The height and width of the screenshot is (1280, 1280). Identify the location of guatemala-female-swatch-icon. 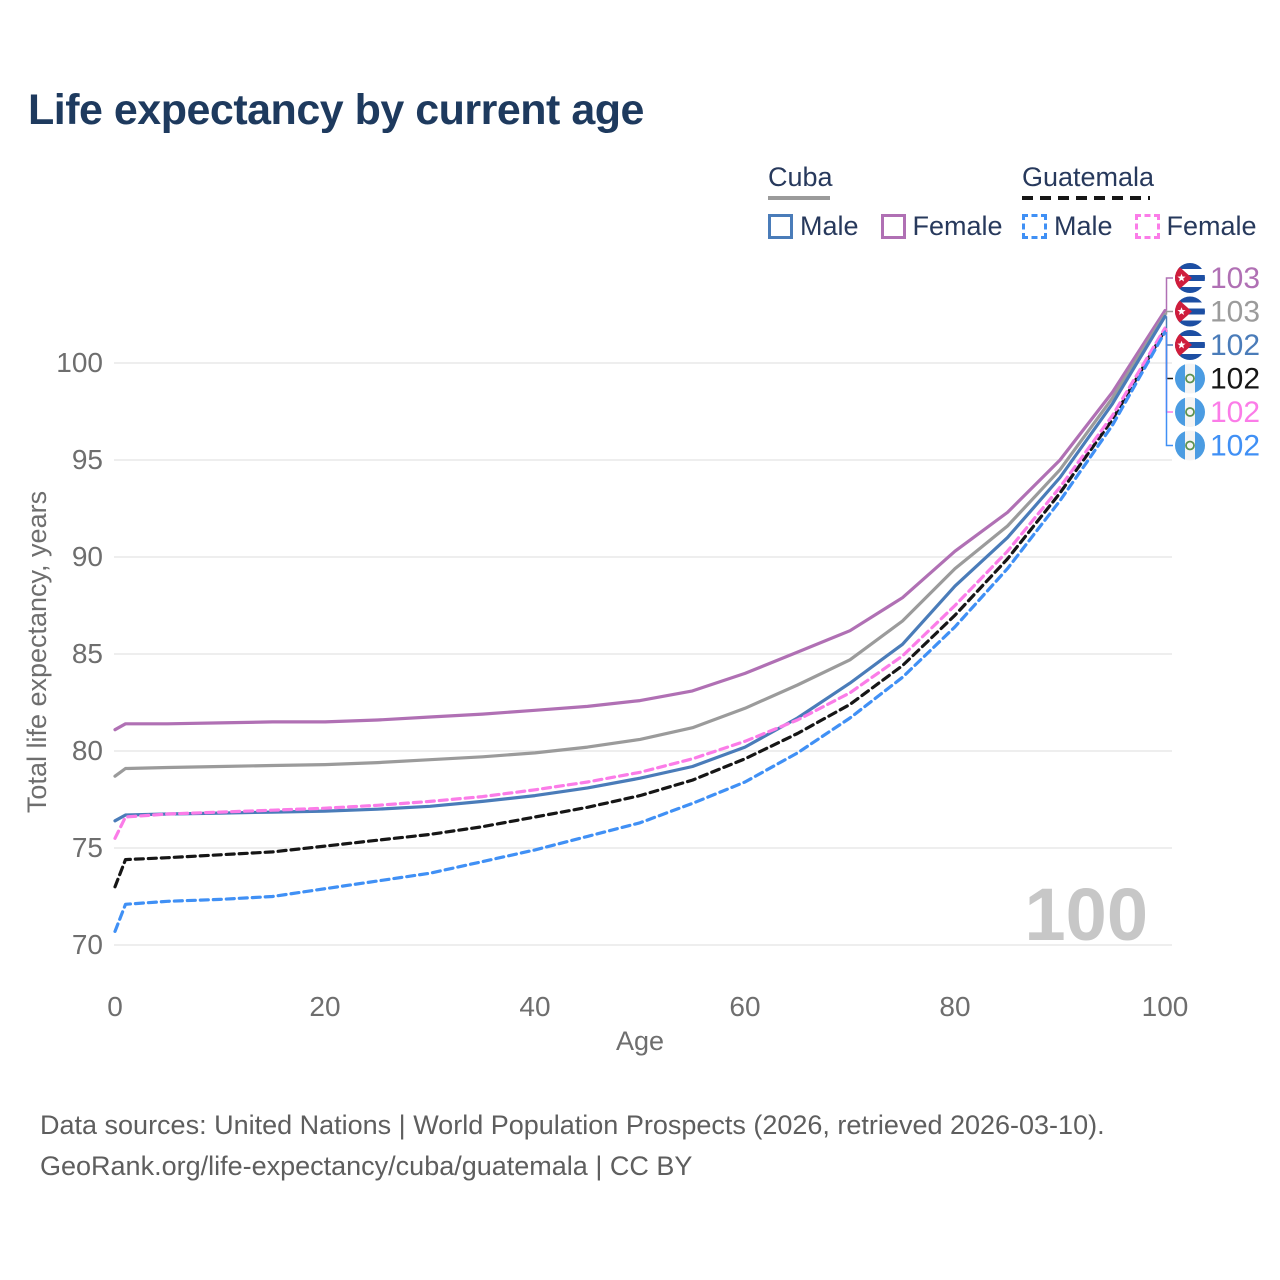
(1147, 226).